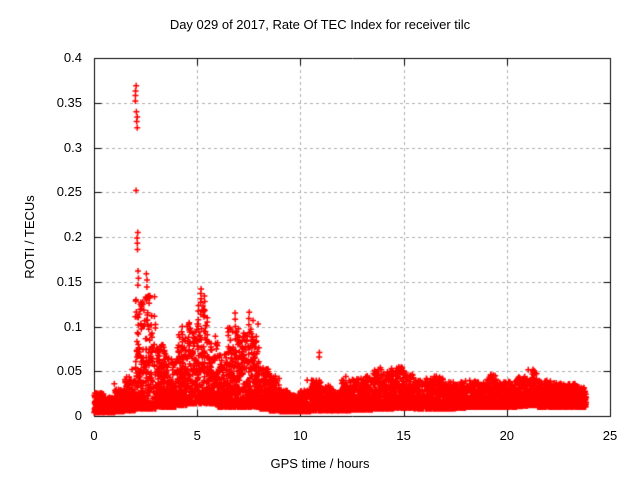 The height and width of the screenshot is (480, 640). Describe the element at coordinates (320, 463) in the screenshot. I see `x-axis-label: GPS time / hours` at that location.